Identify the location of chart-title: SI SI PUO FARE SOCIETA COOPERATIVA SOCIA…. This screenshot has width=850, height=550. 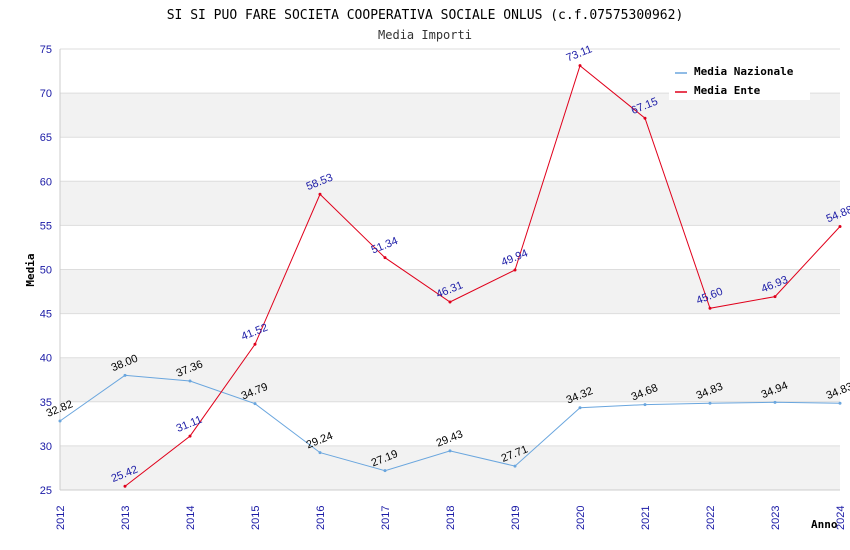
(425, 15).